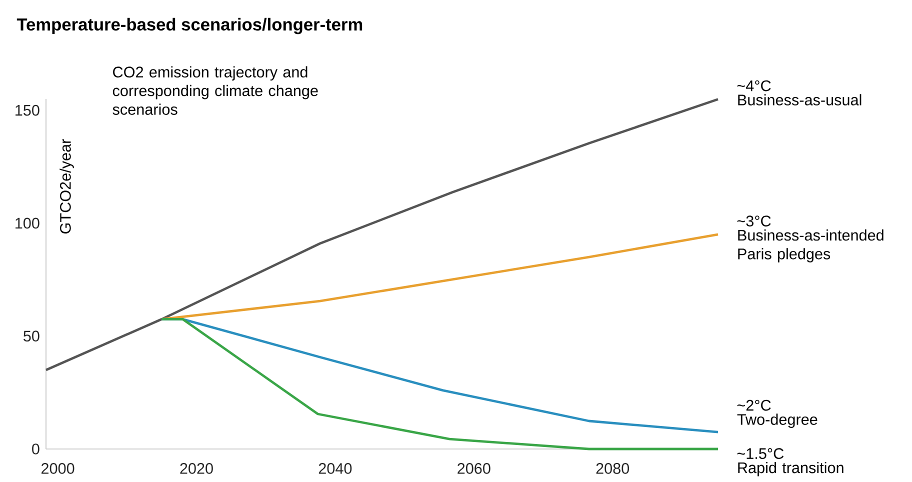  What do you see at coordinates (754, 221) in the screenshot?
I see `text: ~3°C` at bounding box center [754, 221].